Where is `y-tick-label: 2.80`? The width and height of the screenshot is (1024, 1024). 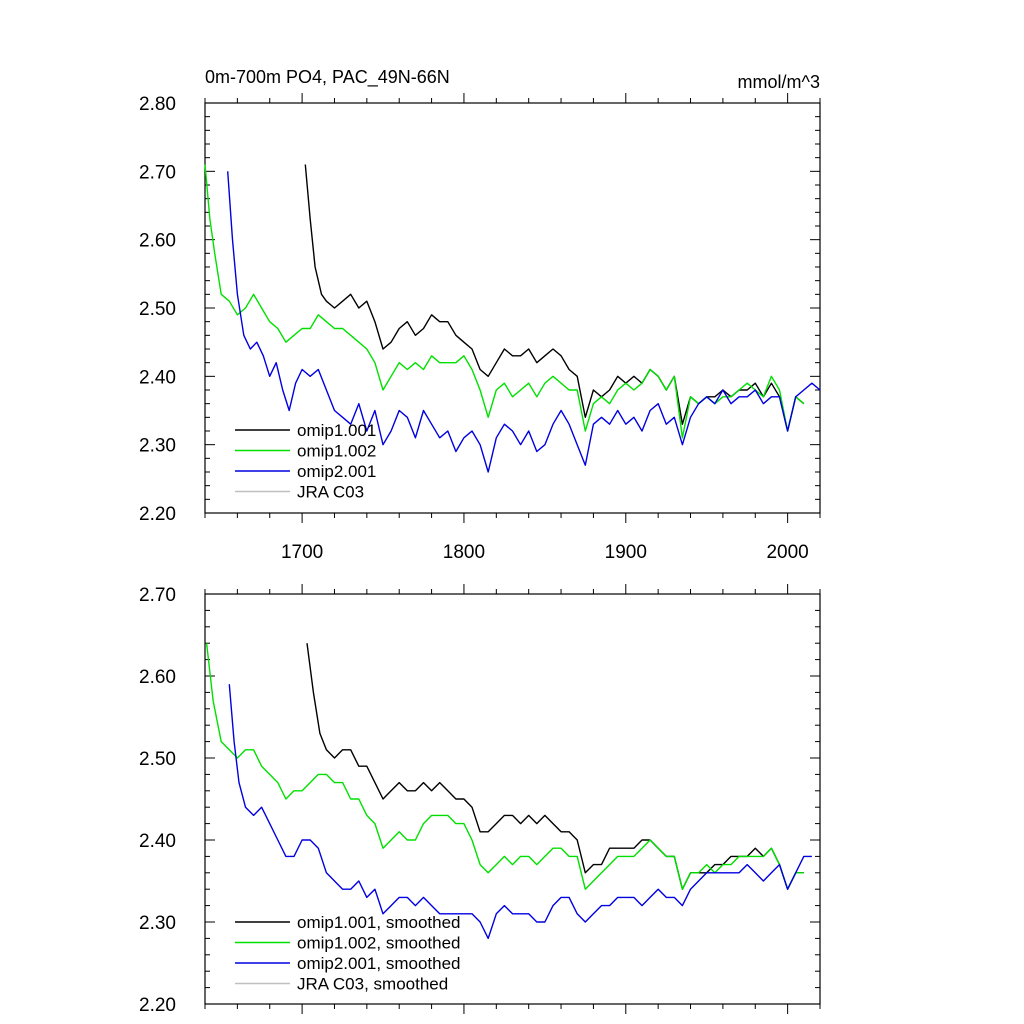 y-tick-label: 2.80 is located at coordinates (157, 104).